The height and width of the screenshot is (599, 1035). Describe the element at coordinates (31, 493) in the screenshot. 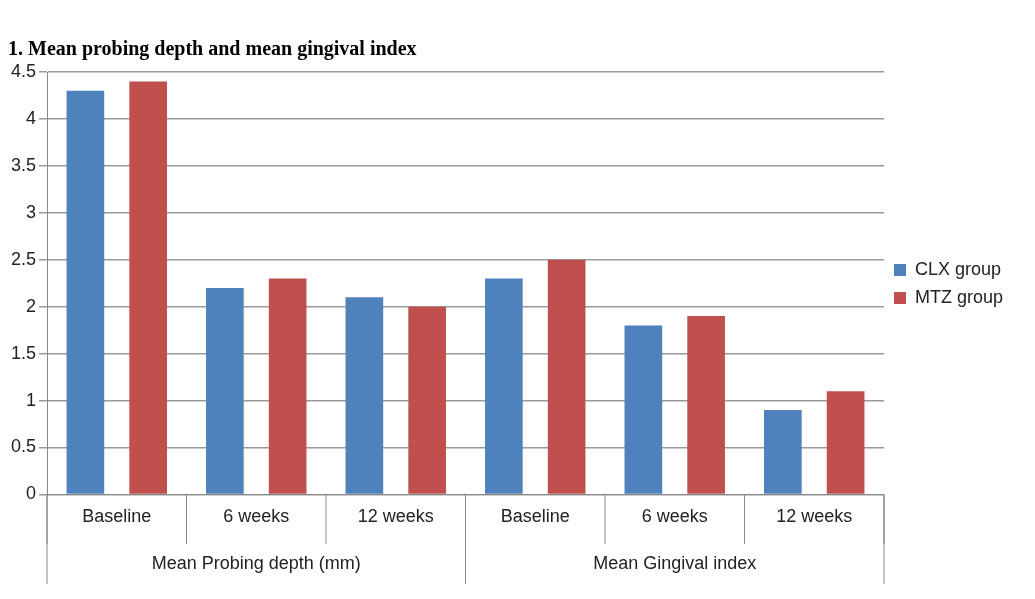

I see `y-tick-label: 0` at that location.